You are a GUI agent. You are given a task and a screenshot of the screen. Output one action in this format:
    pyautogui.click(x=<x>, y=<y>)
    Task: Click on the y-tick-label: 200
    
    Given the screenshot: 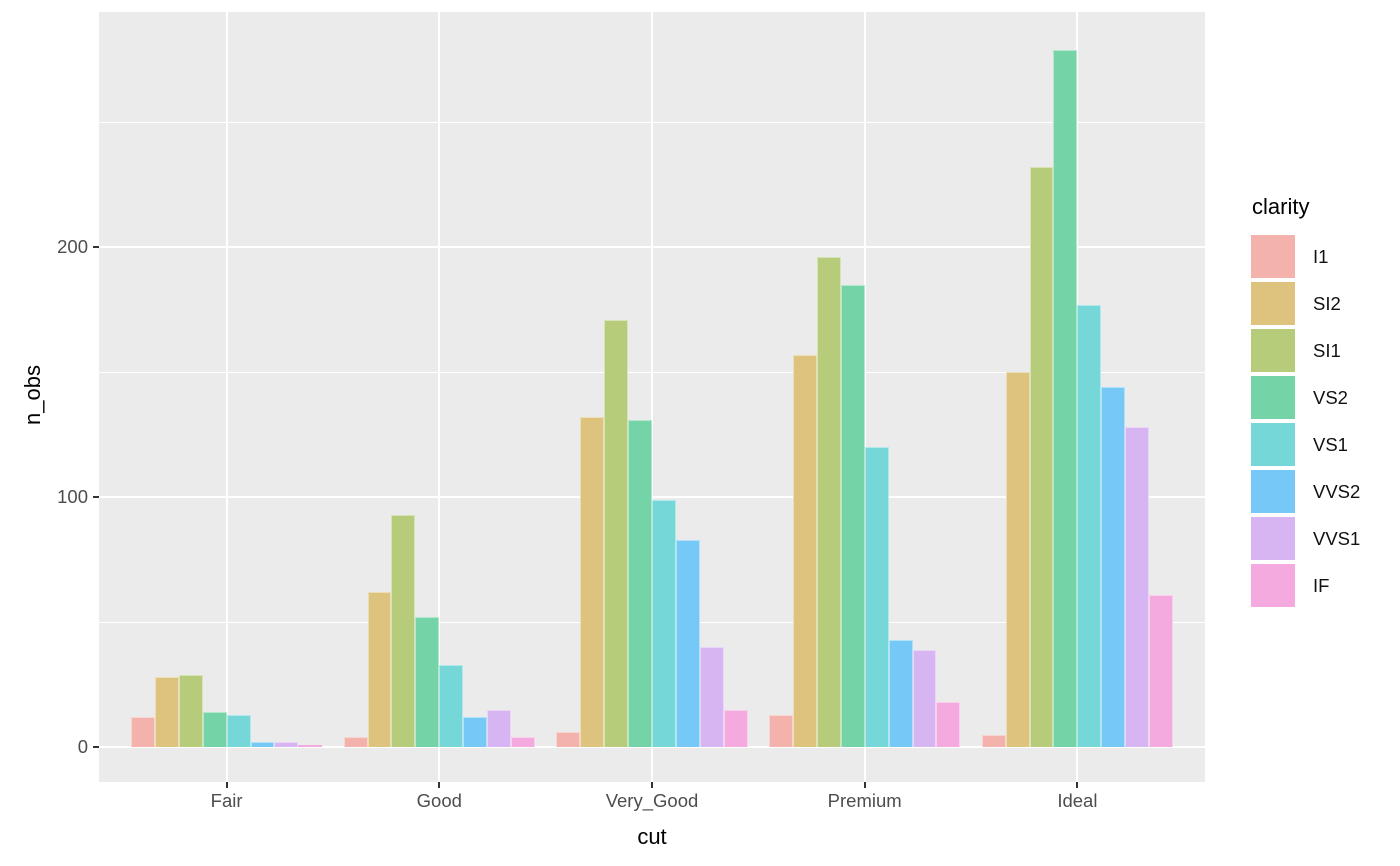 What is the action you would take?
    pyautogui.click(x=72, y=246)
    